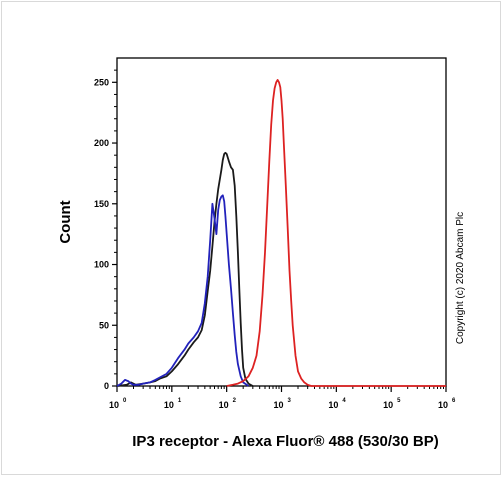 The width and height of the screenshot is (504, 479). What do you see at coordinates (125, 401) in the screenshot?
I see `x-tick-exponent: 0` at bounding box center [125, 401].